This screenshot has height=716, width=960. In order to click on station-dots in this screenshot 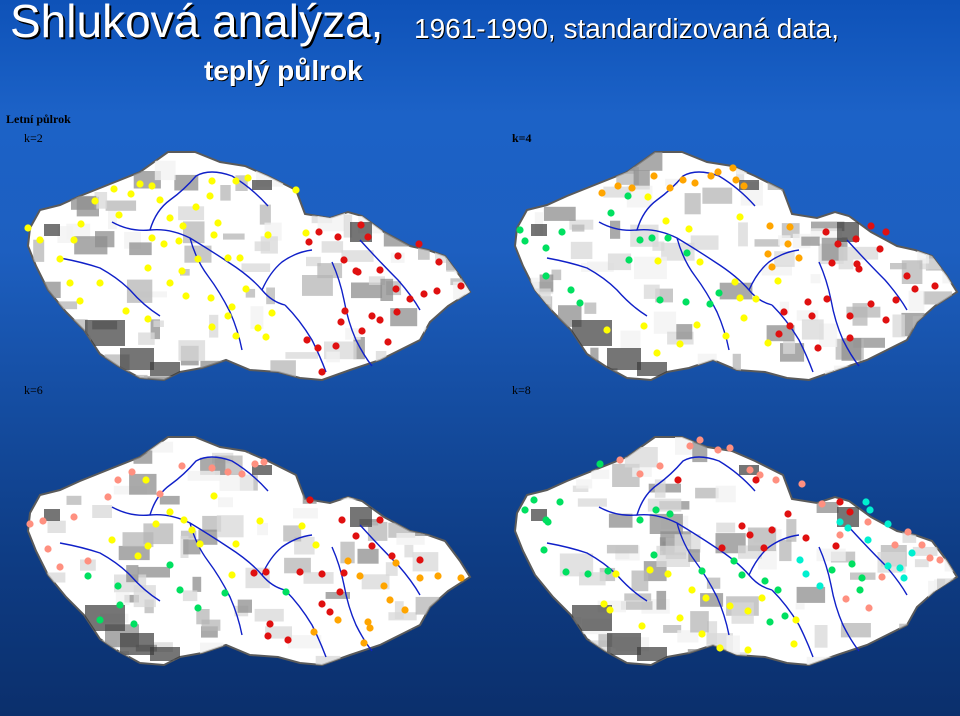, I will do `click(245, 552)`.